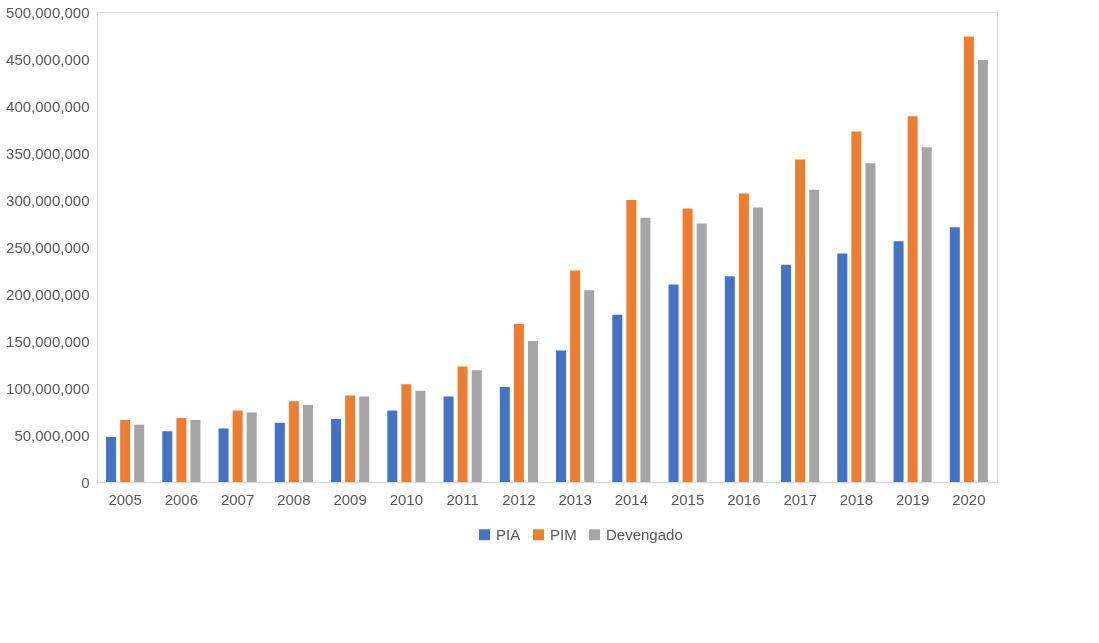  Describe the element at coordinates (48, 388) in the screenshot. I see `y-tick-label: 100,000,000` at that location.